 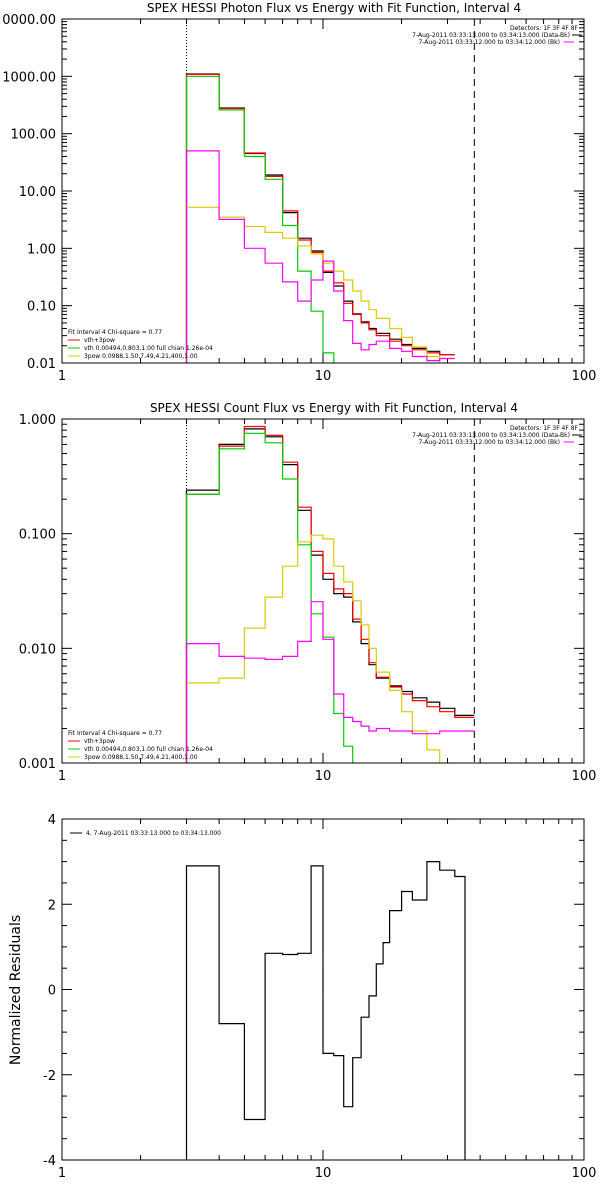 What do you see at coordinates (37, 420) in the screenshot?
I see `y-tick-label: 1.000` at bounding box center [37, 420].